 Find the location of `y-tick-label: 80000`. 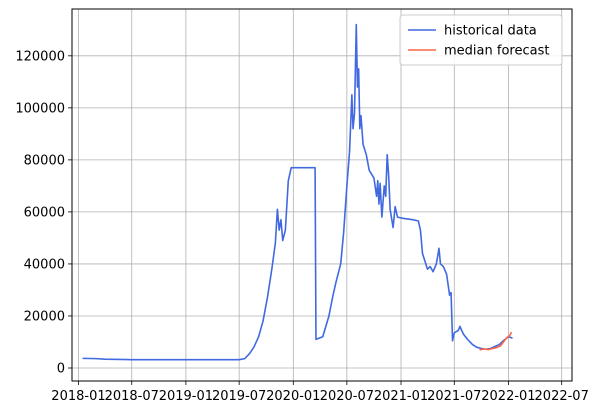

y-tick-label: 80000 is located at coordinates (44, 160).